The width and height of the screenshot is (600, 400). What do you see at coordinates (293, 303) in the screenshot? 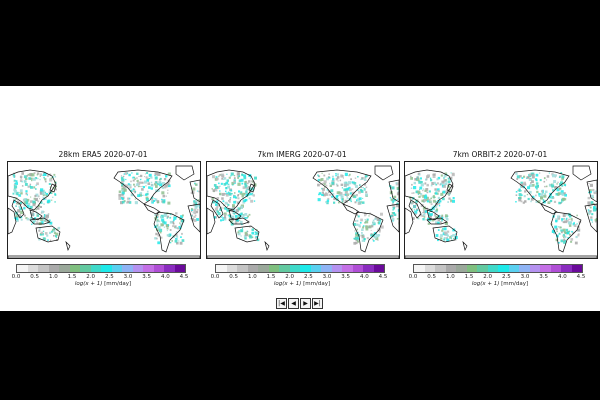
I see `prev-frame-button: ◀` at bounding box center [293, 303].